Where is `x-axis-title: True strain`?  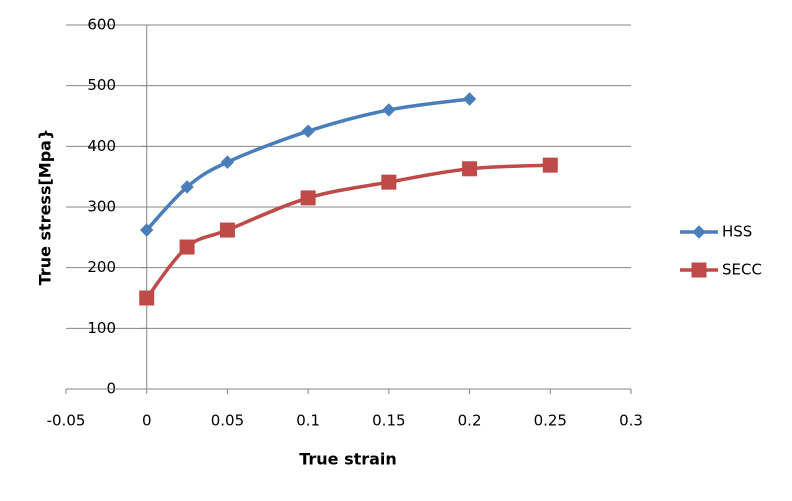
x-axis-title: True strain is located at coordinates (348, 459).